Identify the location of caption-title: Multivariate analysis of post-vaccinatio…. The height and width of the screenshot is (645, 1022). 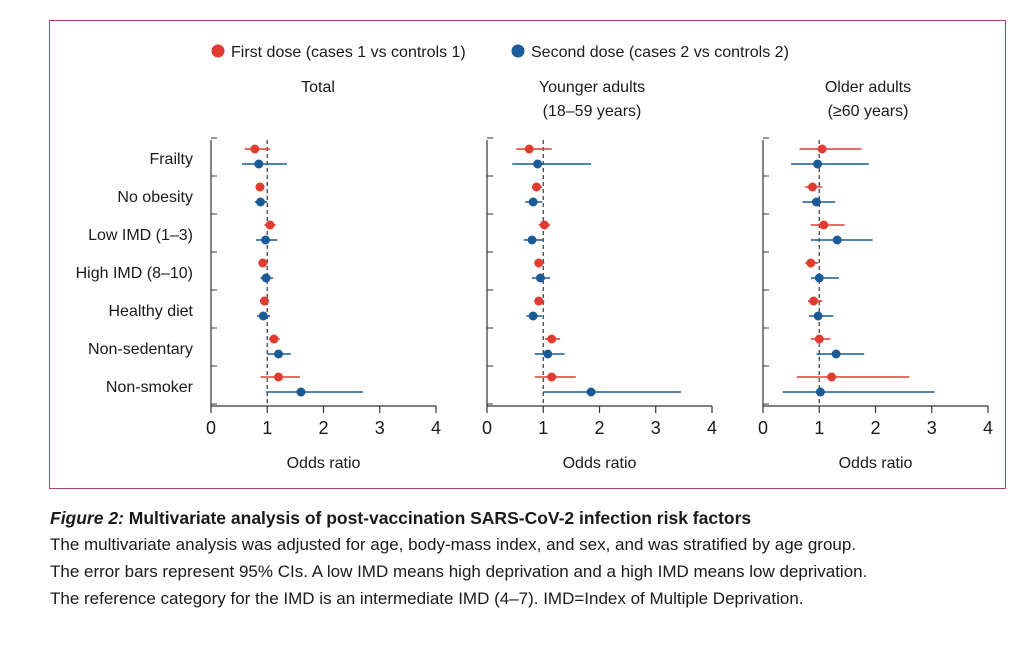
(440, 518).